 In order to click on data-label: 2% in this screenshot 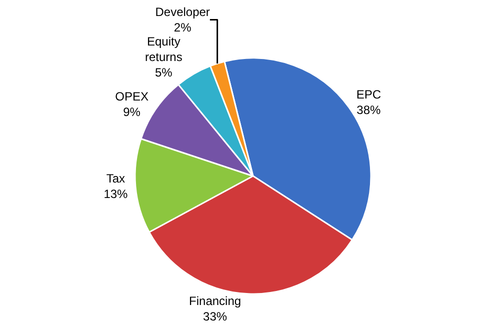, I will do `click(183, 27)`.